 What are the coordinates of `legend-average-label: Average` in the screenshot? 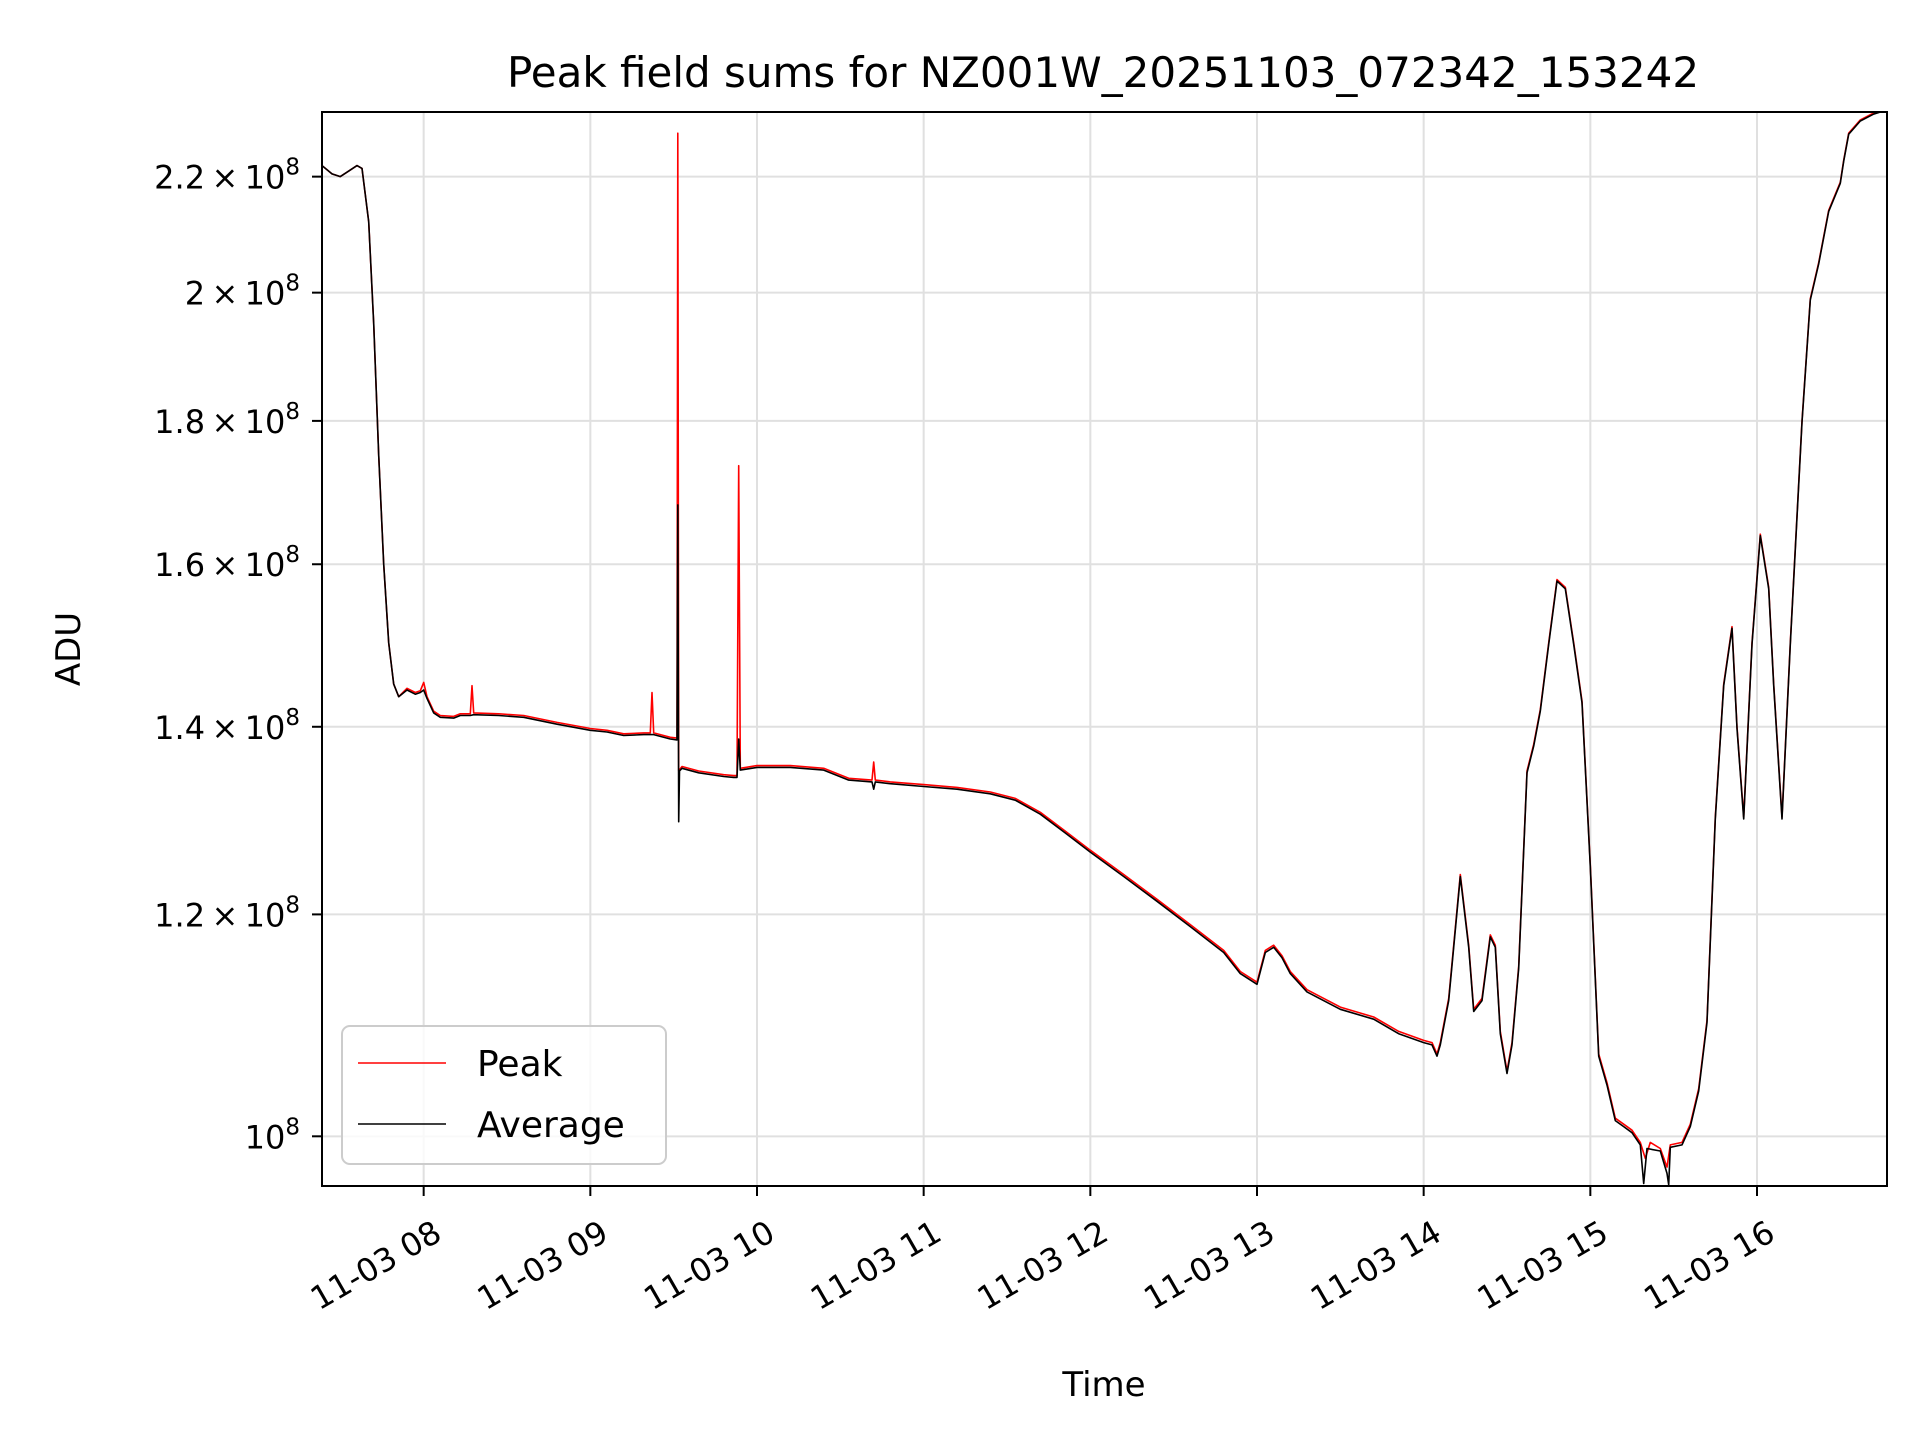 It's located at (551, 1125).